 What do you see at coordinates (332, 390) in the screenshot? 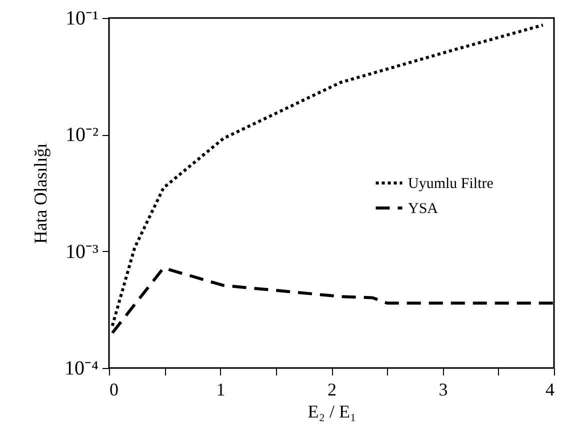
I see `x-tick-label: 2` at bounding box center [332, 390].